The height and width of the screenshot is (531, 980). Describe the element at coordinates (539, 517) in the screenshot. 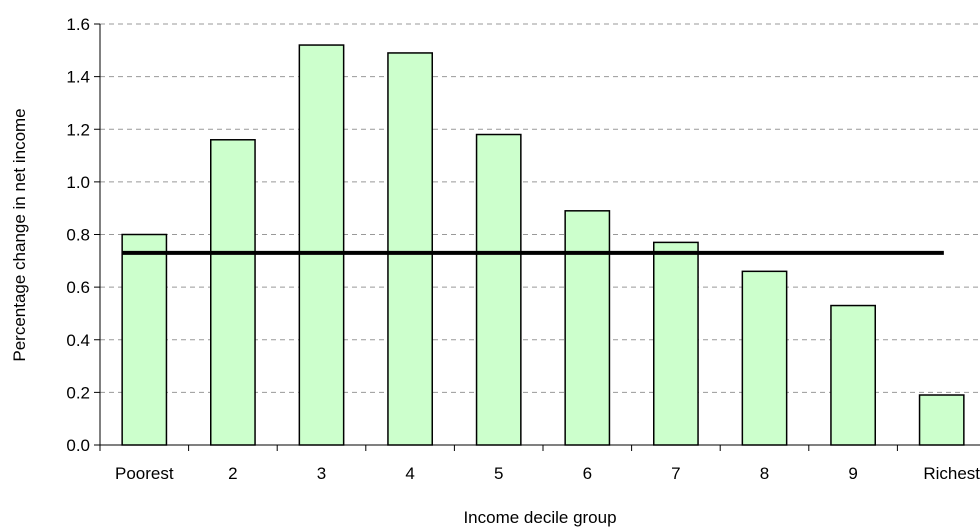

I see `x-axis-title: Income decile group` at that location.